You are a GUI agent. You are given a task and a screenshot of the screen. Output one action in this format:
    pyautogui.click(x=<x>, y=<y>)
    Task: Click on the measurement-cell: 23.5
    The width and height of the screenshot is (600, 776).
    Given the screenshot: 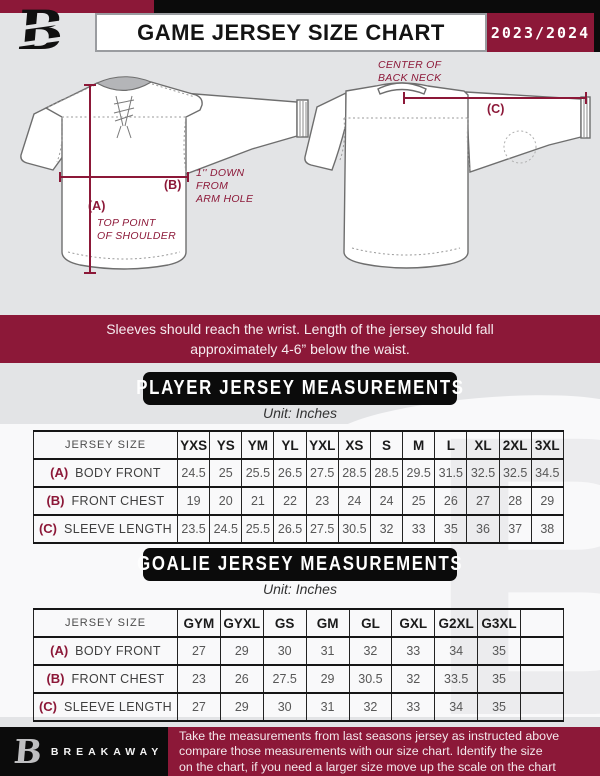 What is the action you would take?
    pyautogui.click(x=193, y=529)
    